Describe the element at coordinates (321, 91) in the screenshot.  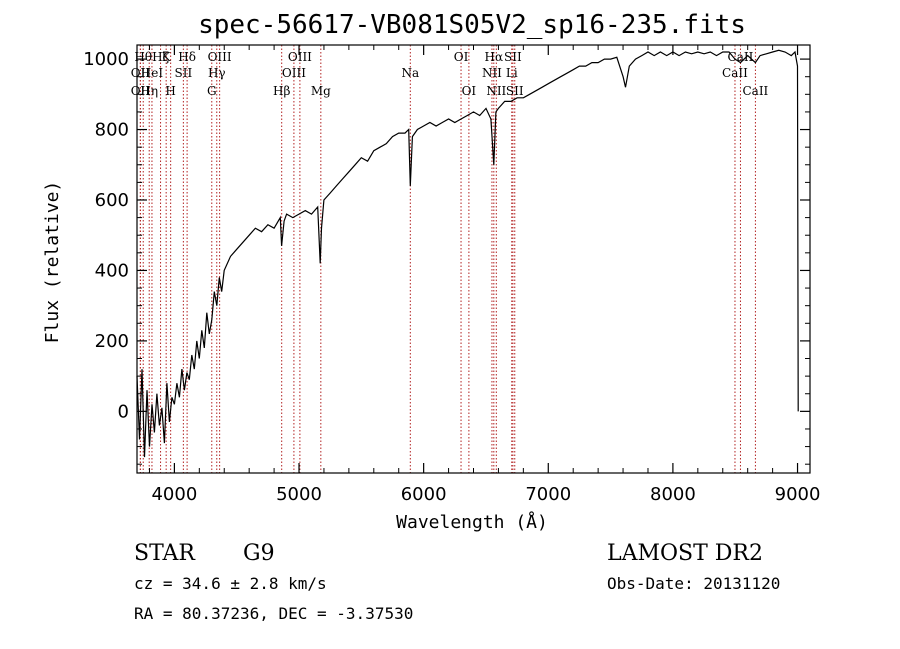
I see `line-label-16: Mg` at that location.